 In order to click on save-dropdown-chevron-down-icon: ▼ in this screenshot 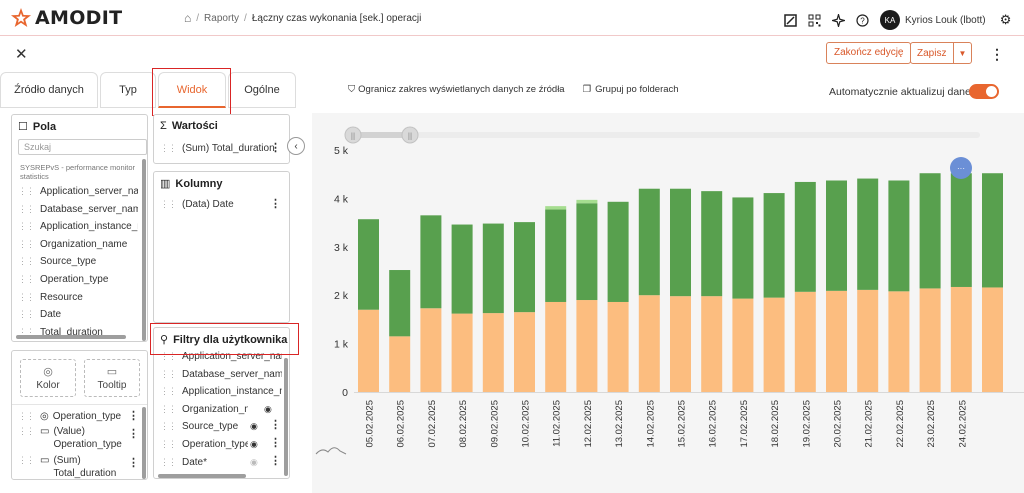, I will do `click(962, 53)`.